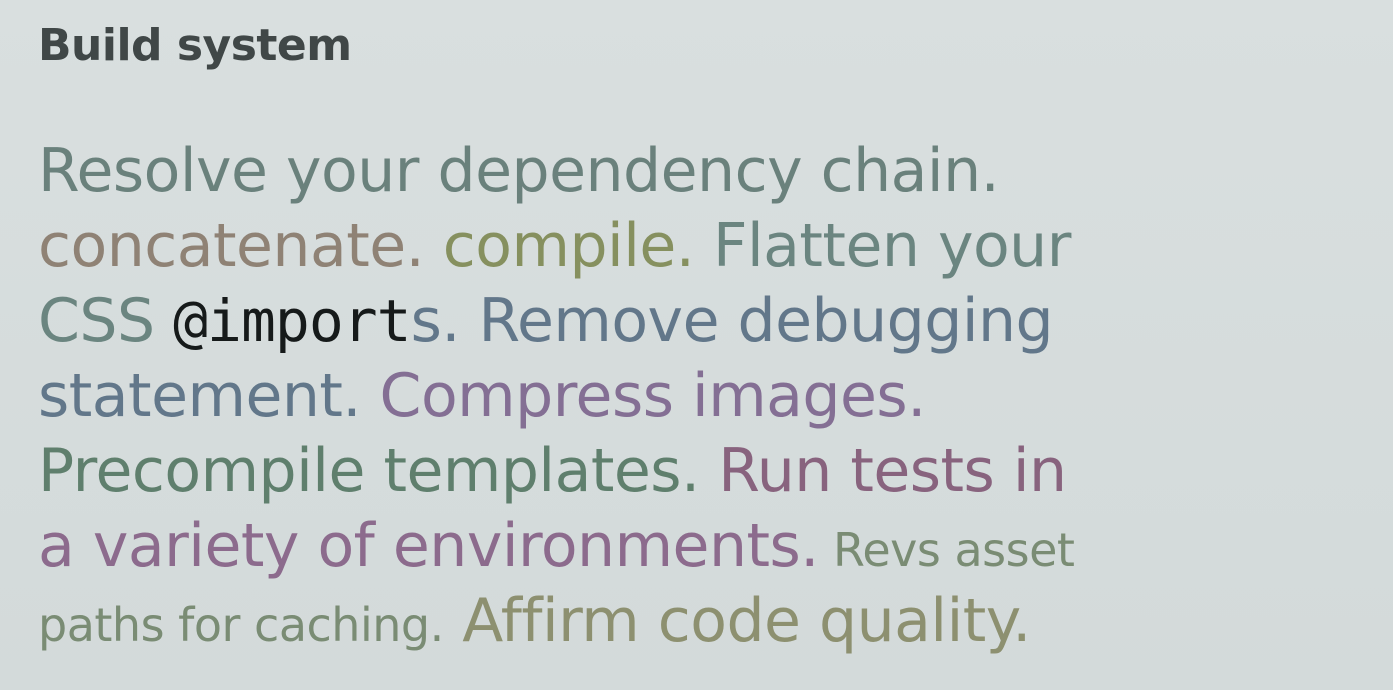 This screenshot has height=690, width=1393. What do you see at coordinates (195, 45) in the screenshot?
I see `slide-title: Build system` at bounding box center [195, 45].